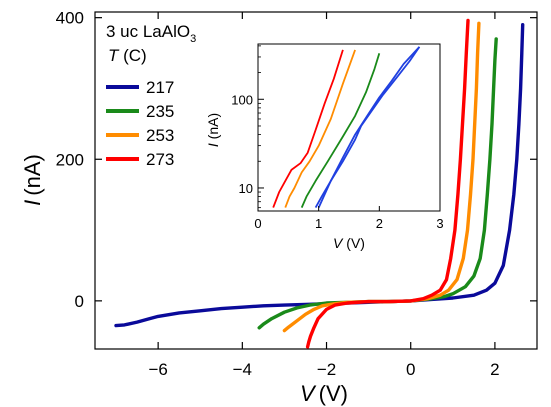 The image size is (551, 407). Describe the element at coordinates (242, 99) in the screenshot. I see `inset-y-tick-label: 100` at that location.